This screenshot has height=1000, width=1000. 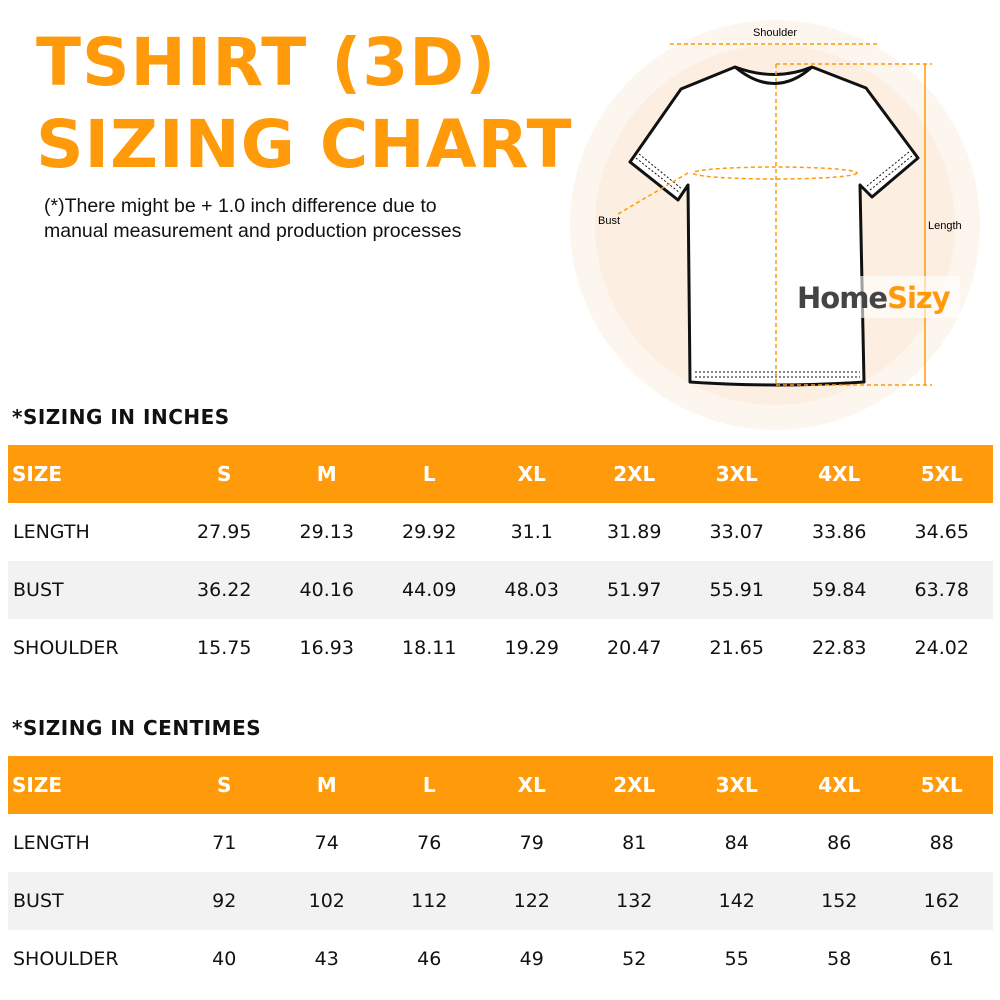 I want to click on table-row: LENGTH 71 74 76 79 81 84 86 88, so click(x=500, y=843).